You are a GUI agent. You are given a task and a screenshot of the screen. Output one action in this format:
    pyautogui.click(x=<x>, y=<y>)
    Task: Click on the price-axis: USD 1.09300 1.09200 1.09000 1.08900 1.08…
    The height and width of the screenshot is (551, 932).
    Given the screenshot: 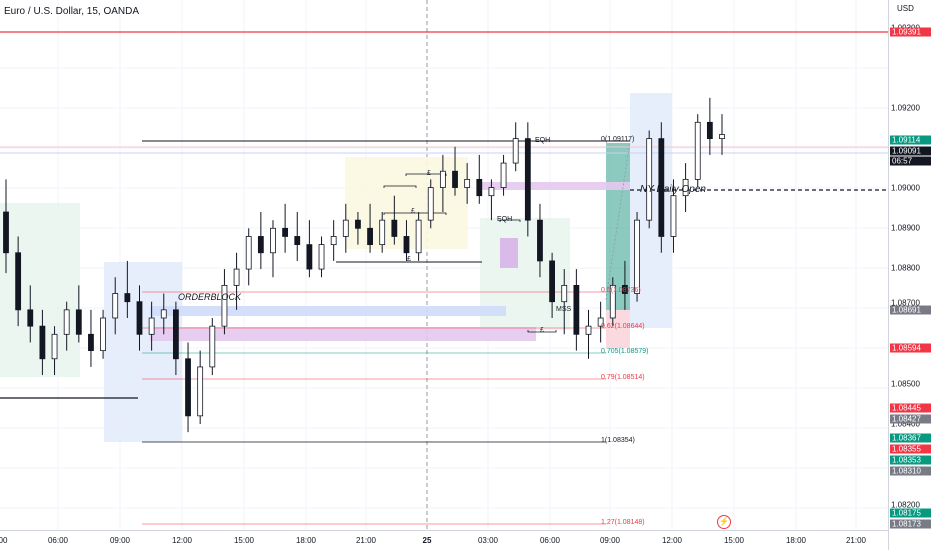 What is the action you would take?
    pyautogui.click(x=910, y=275)
    